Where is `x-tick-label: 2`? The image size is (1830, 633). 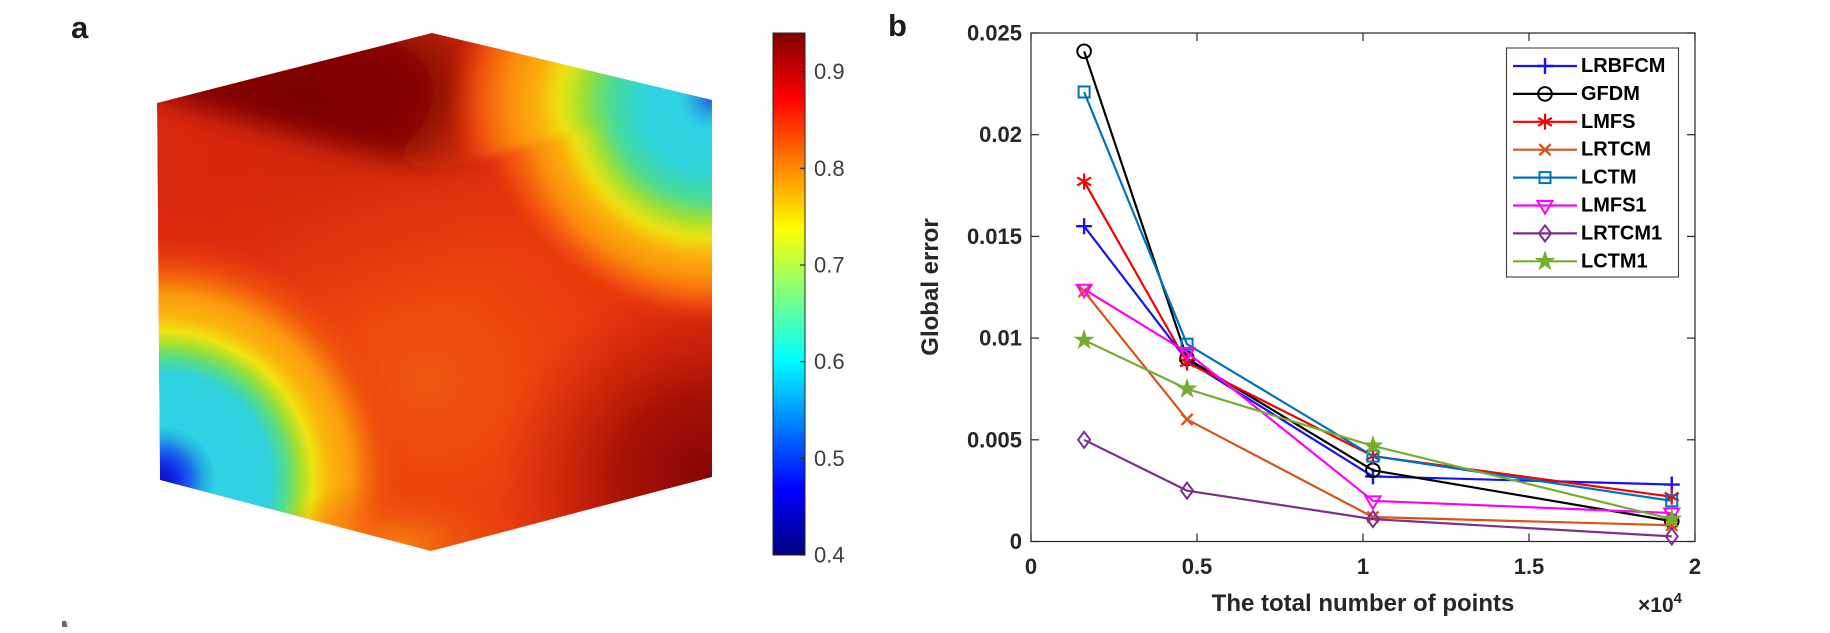
x-tick-label: 2 is located at coordinates (1695, 566).